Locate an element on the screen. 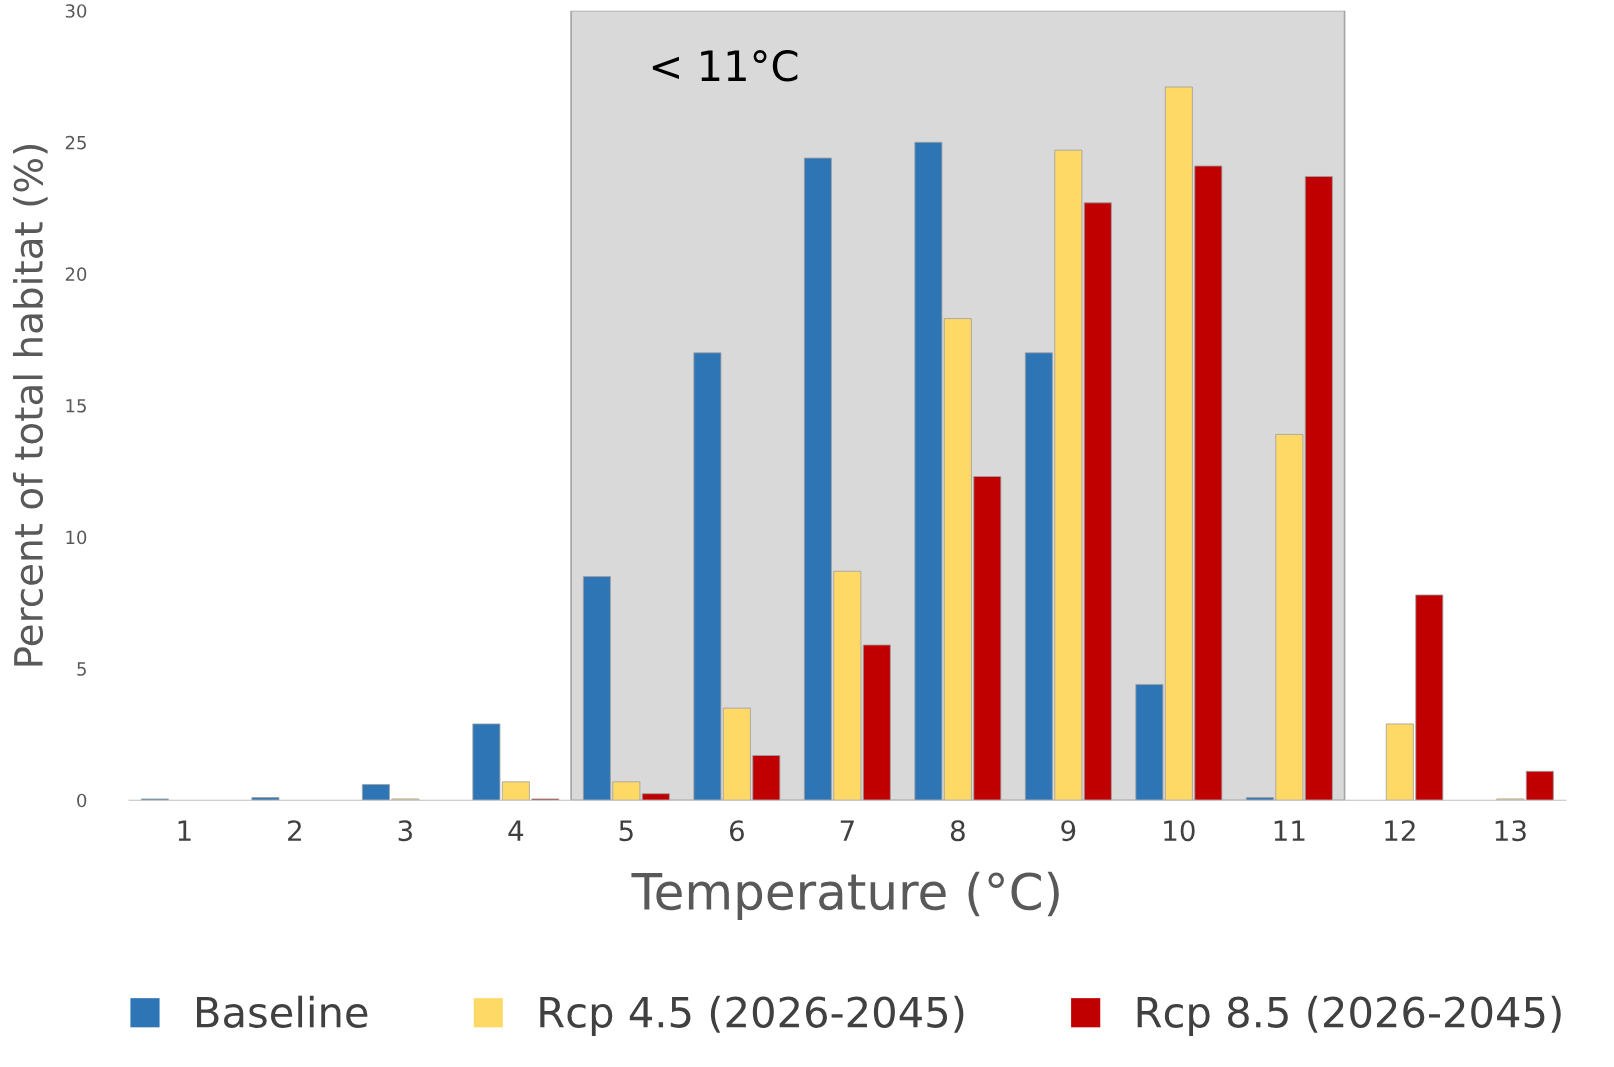  legend-label: Rcp 4.5 (2026-2045) is located at coordinates (752, 1015).